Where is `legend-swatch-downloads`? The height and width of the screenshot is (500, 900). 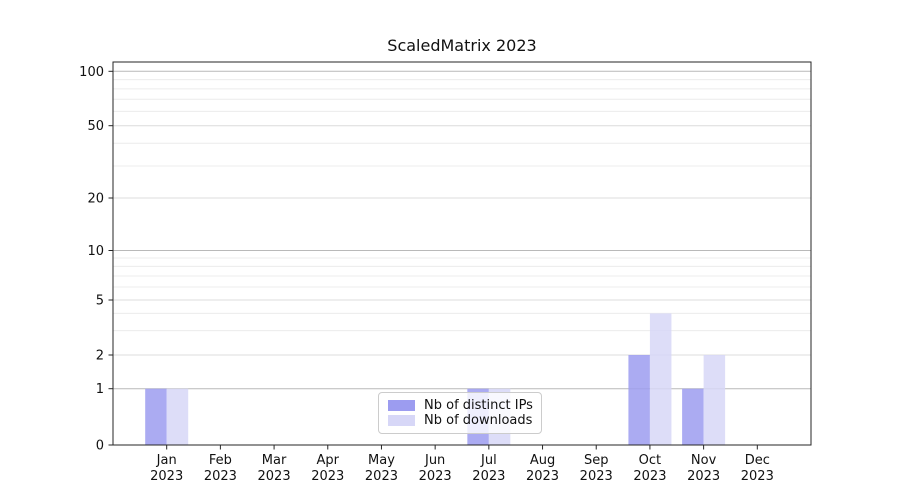 legend-swatch-downloads is located at coordinates (401, 420).